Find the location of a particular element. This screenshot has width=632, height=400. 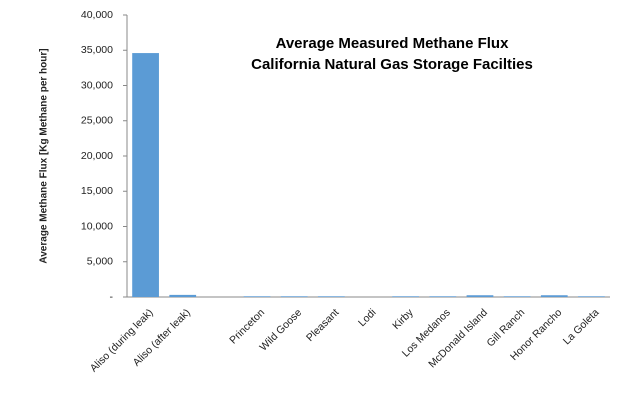

chart-title: Average Measured Methane Flux is located at coordinates (393, 43).